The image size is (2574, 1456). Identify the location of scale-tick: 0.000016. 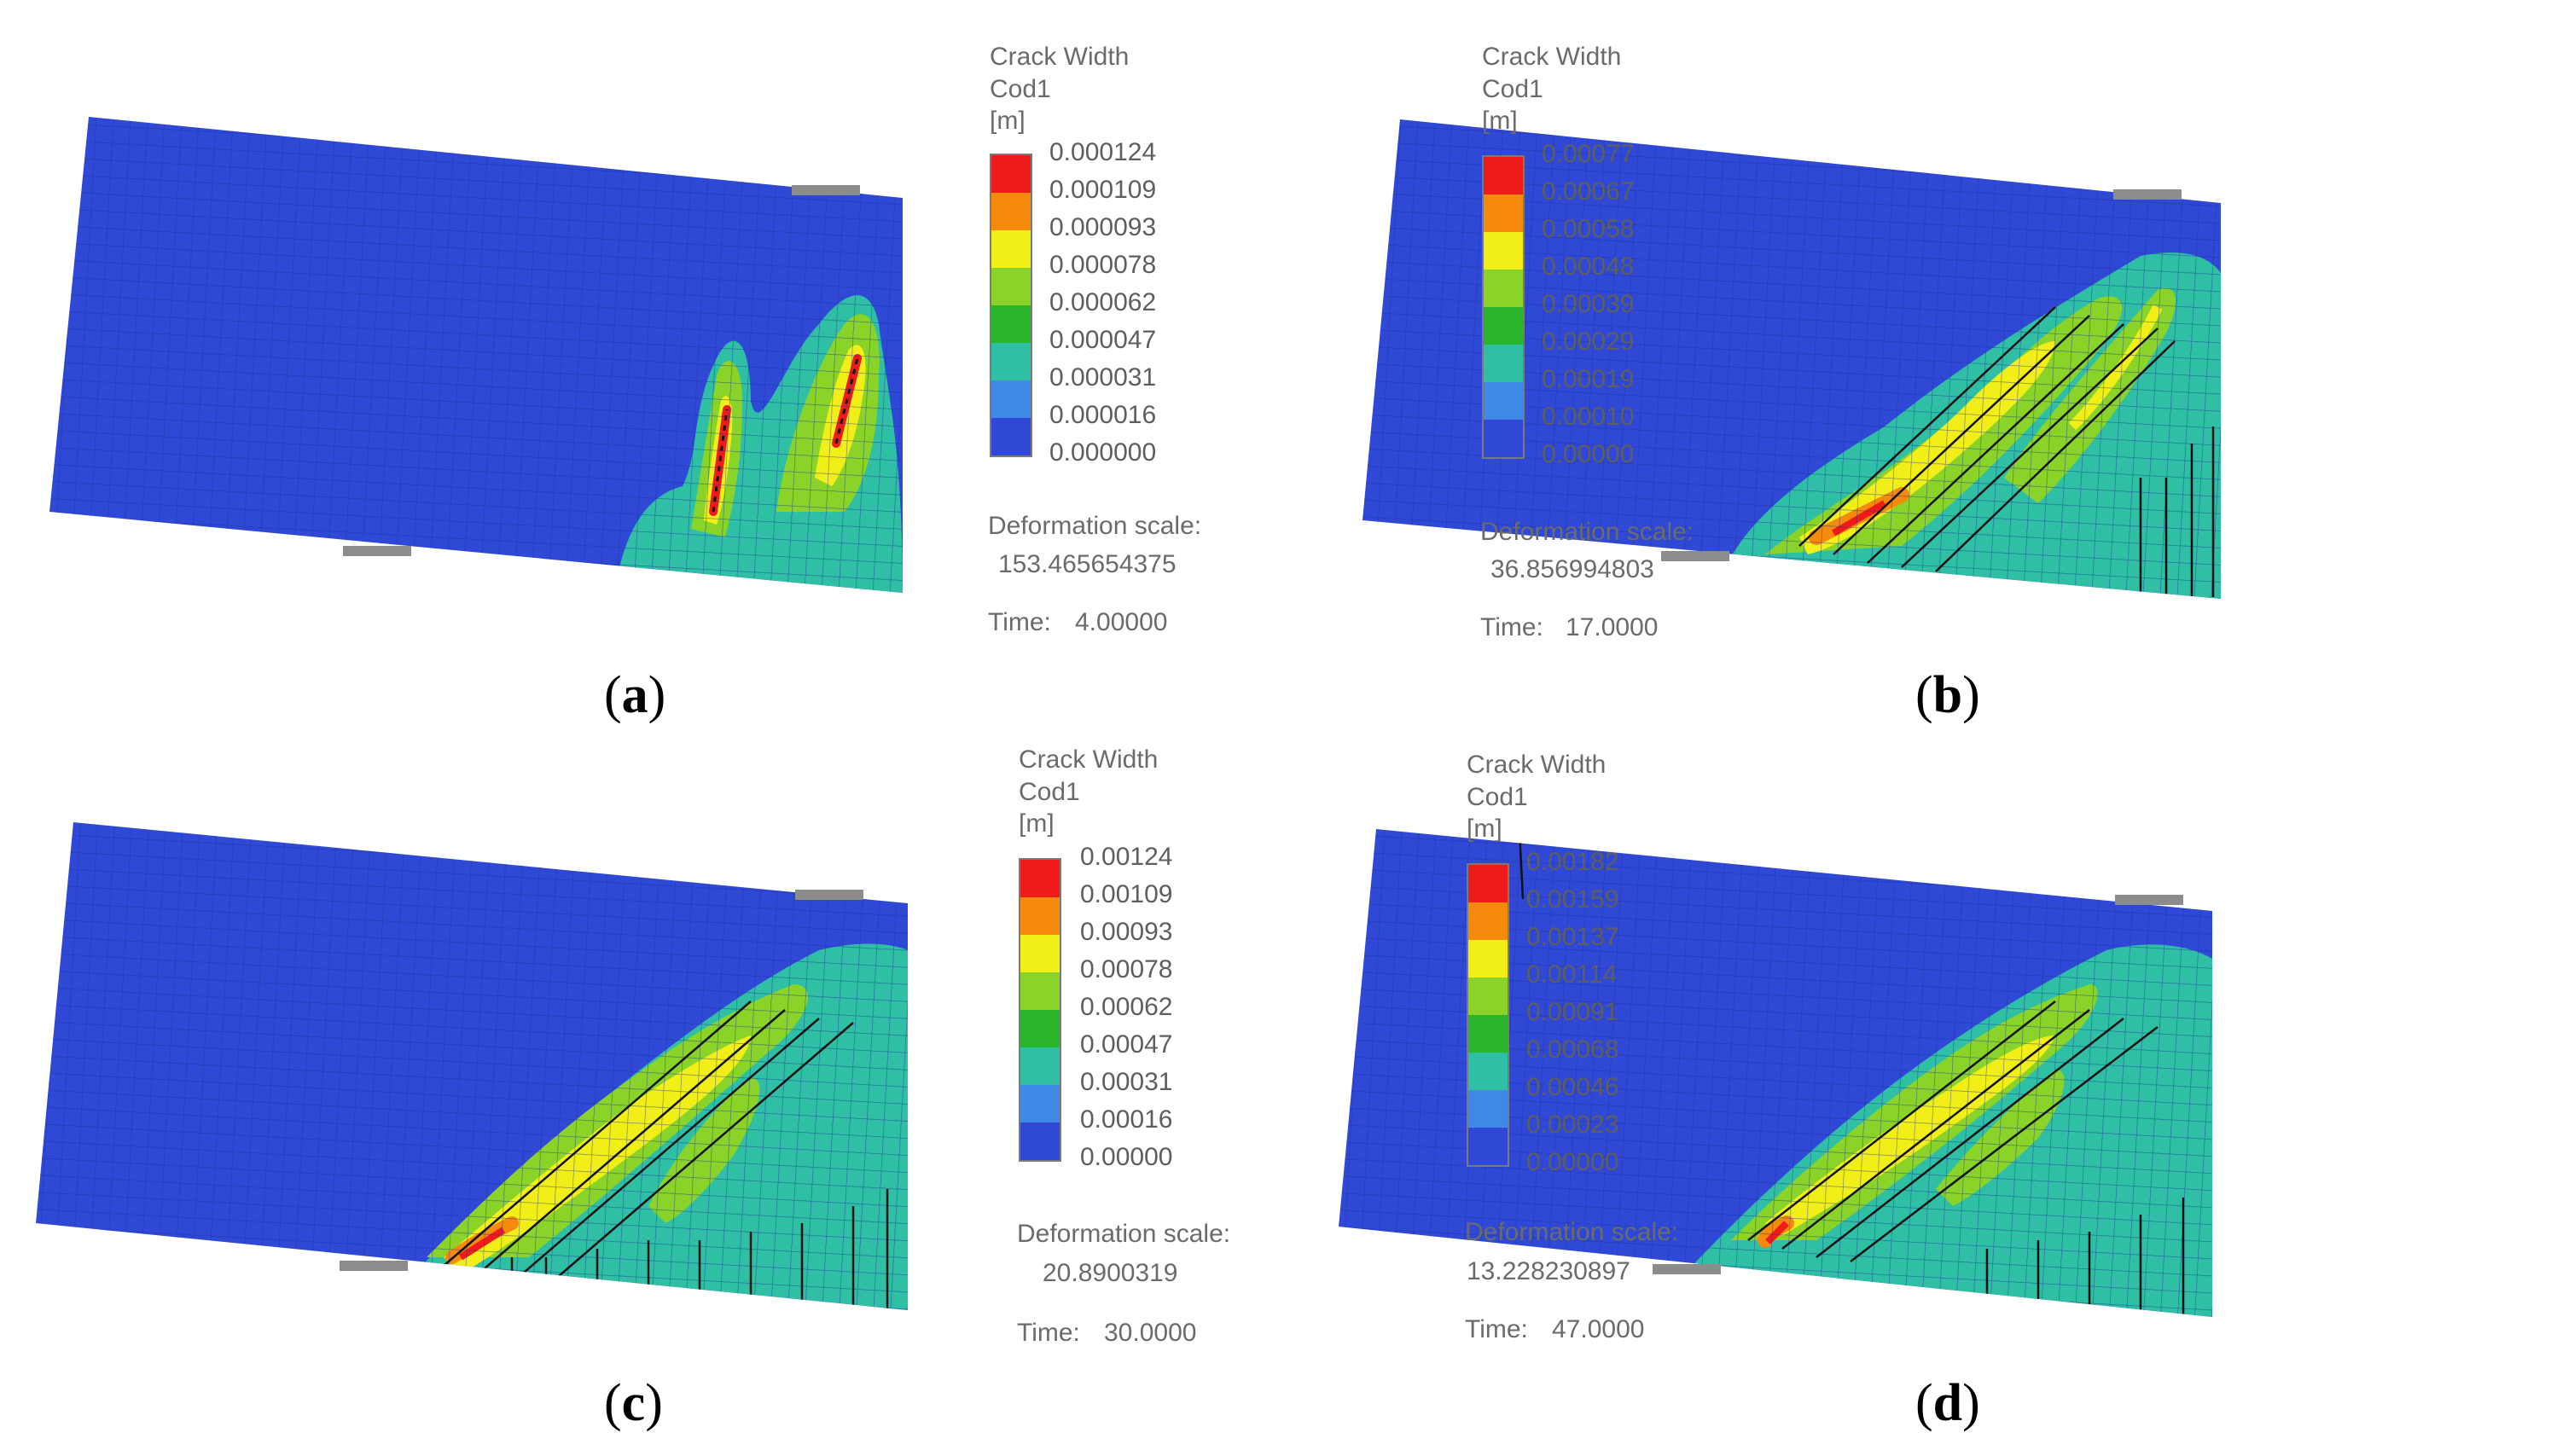
(1103, 415).